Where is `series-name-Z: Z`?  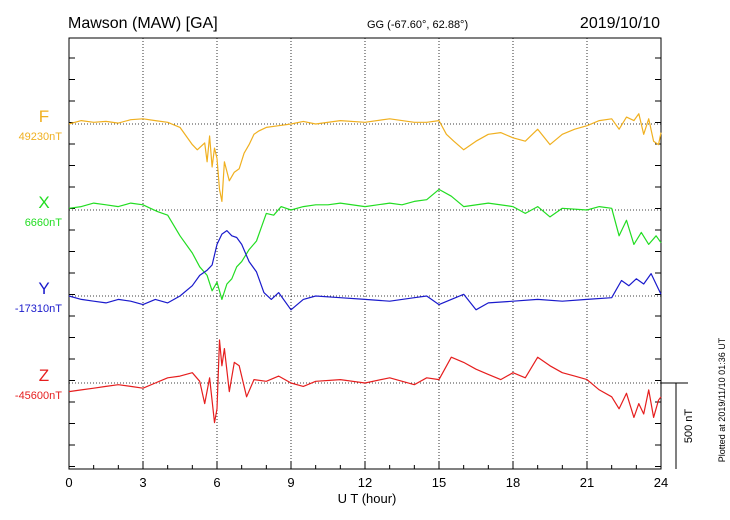 series-name-Z: Z is located at coordinates (44, 375).